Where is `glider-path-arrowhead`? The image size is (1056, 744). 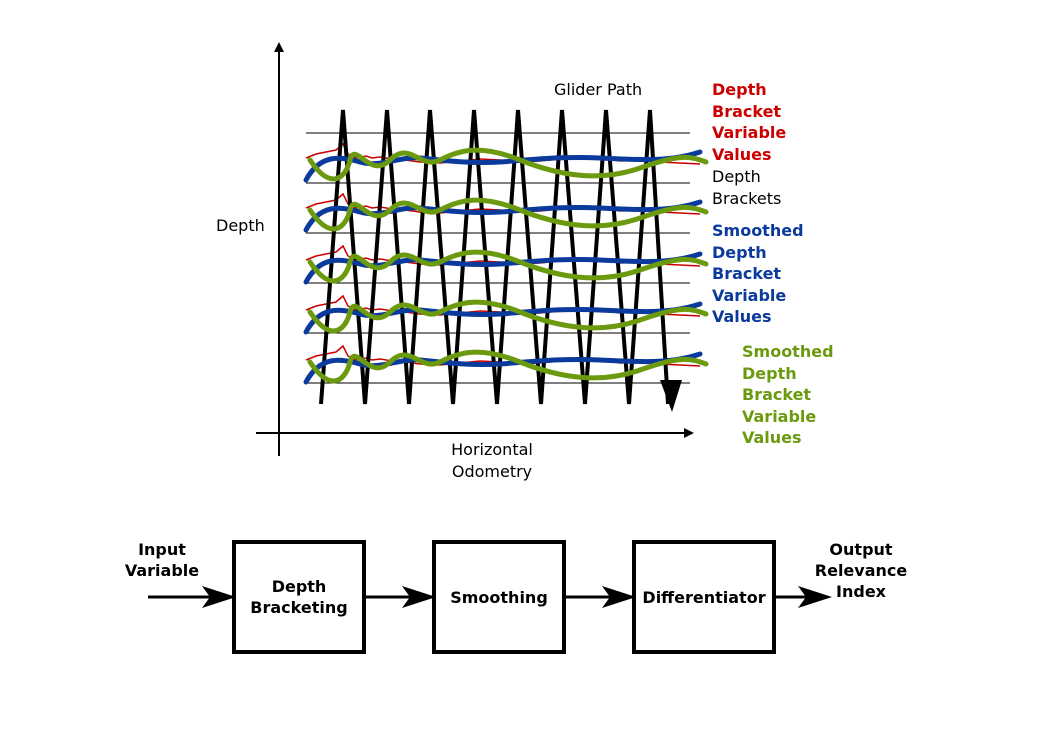
glider-path-arrowhead is located at coordinates (671, 396).